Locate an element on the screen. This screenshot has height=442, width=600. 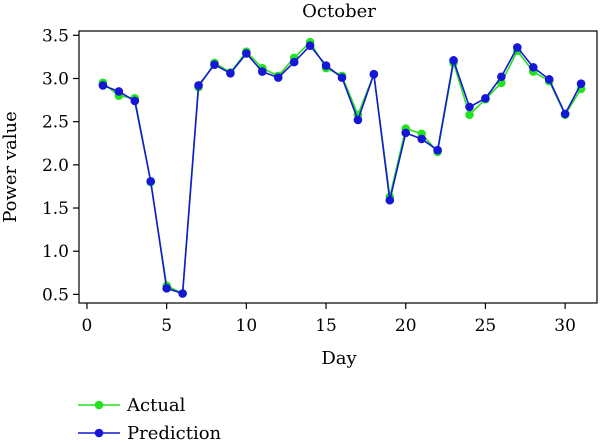
y-axis-label: Power value is located at coordinates (10, 167).